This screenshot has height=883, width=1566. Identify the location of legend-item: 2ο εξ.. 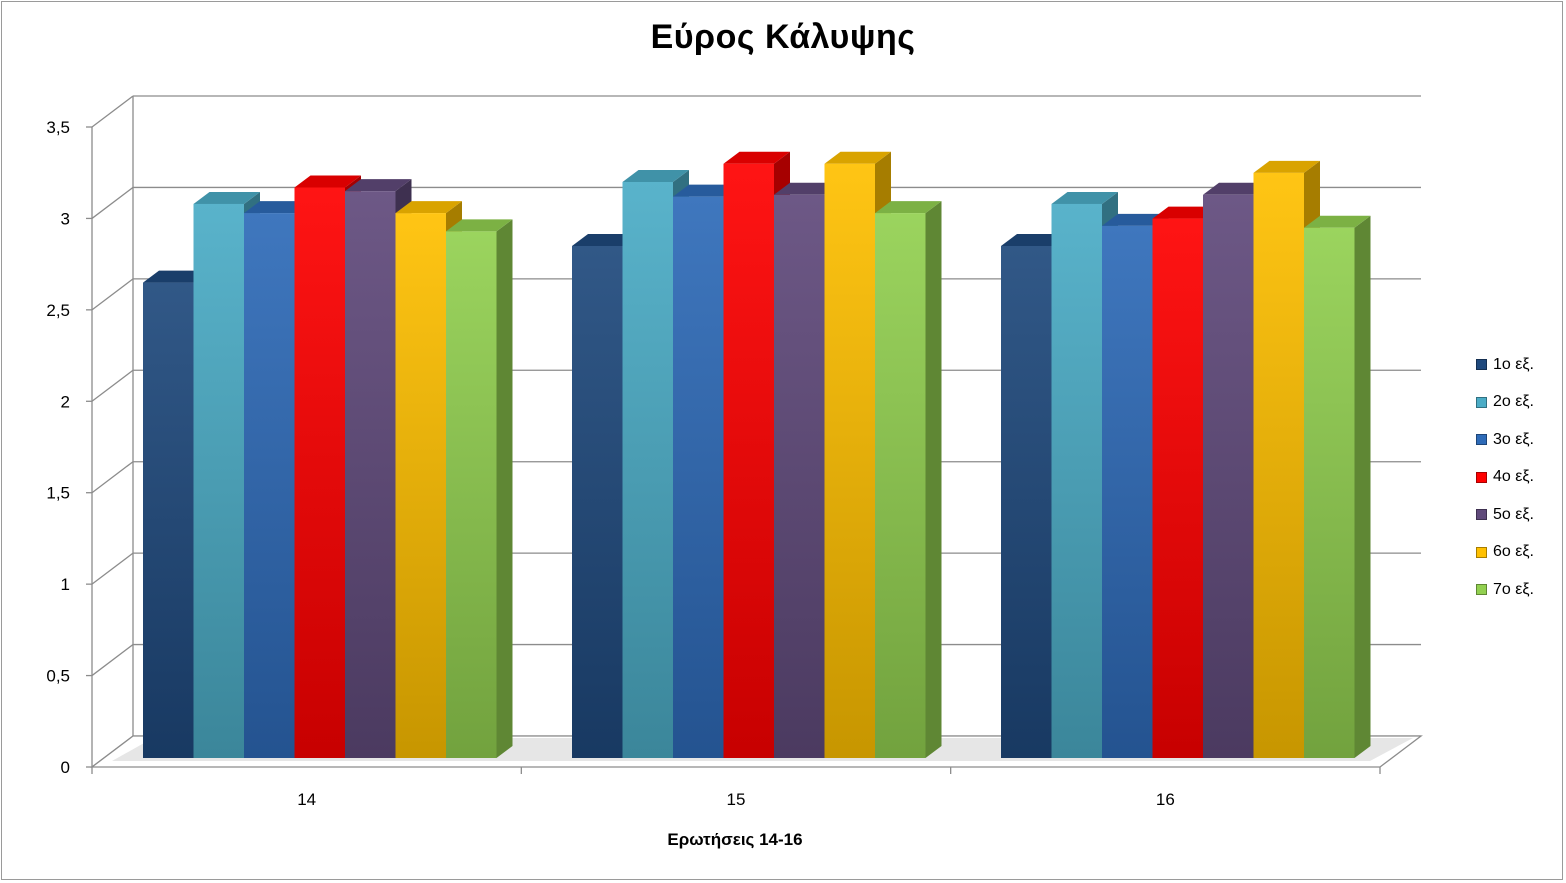
(1520, 403).